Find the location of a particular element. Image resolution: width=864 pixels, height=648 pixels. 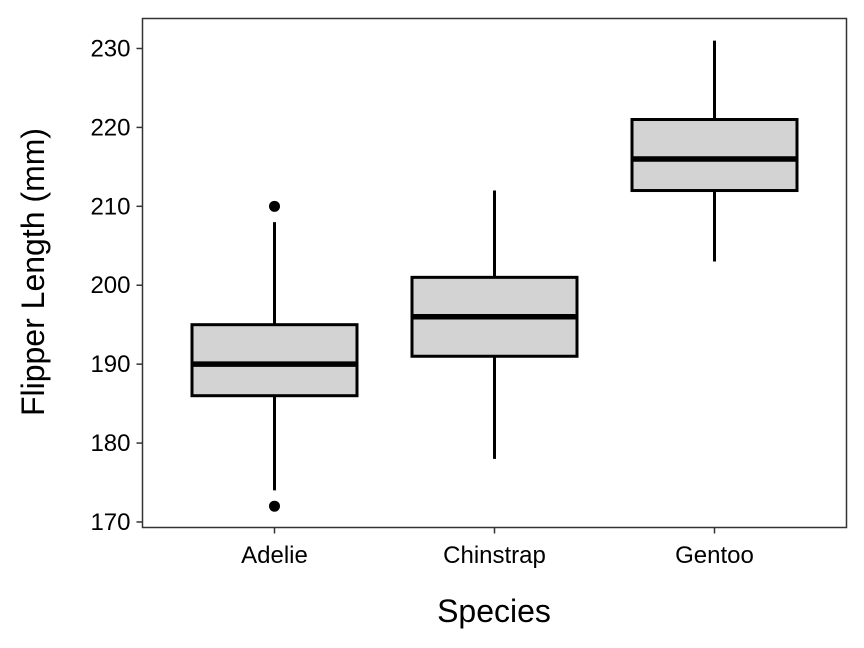

y-tick-label: 220 is located at coordinates (110, 127).